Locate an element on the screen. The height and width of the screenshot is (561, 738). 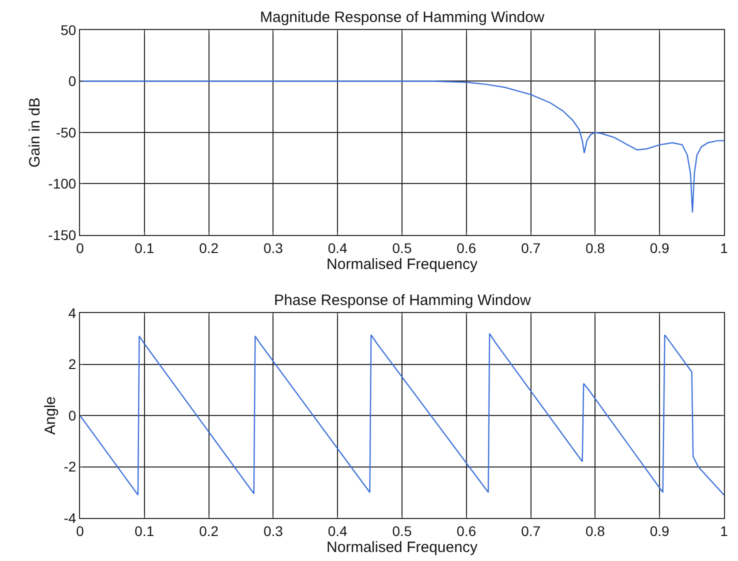
y-axis-title: Angle is located at coordinates (50, 415).